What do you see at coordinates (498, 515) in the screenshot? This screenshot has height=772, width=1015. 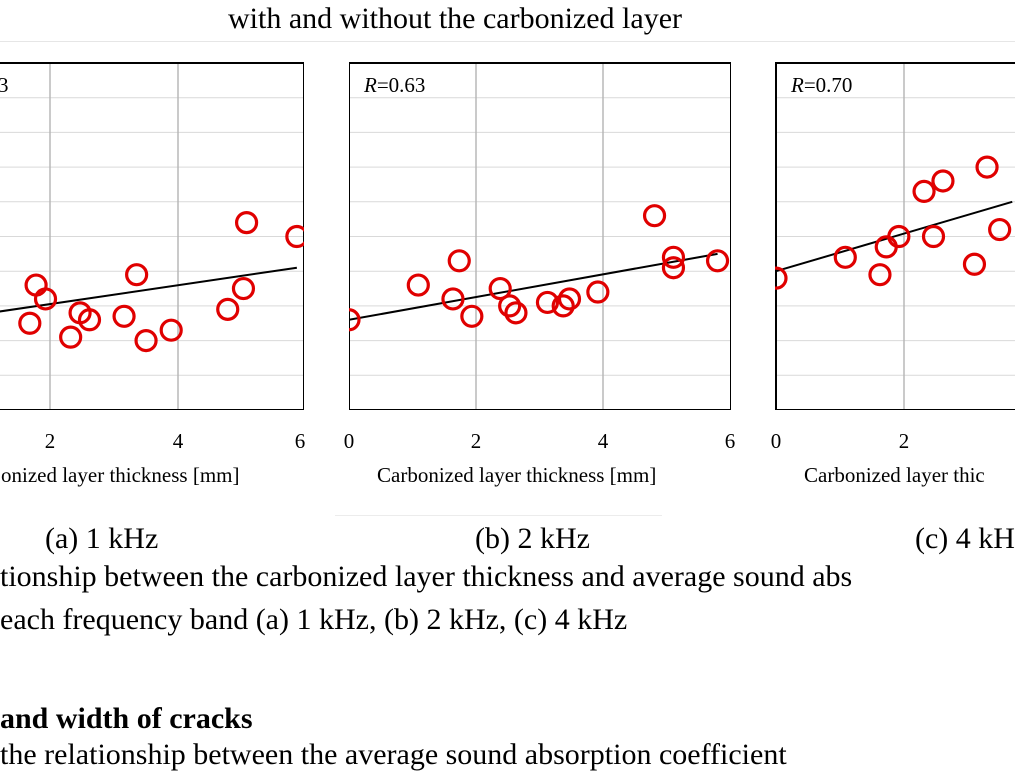 I see `subcaption-divider` at bounding box center [498, 515].